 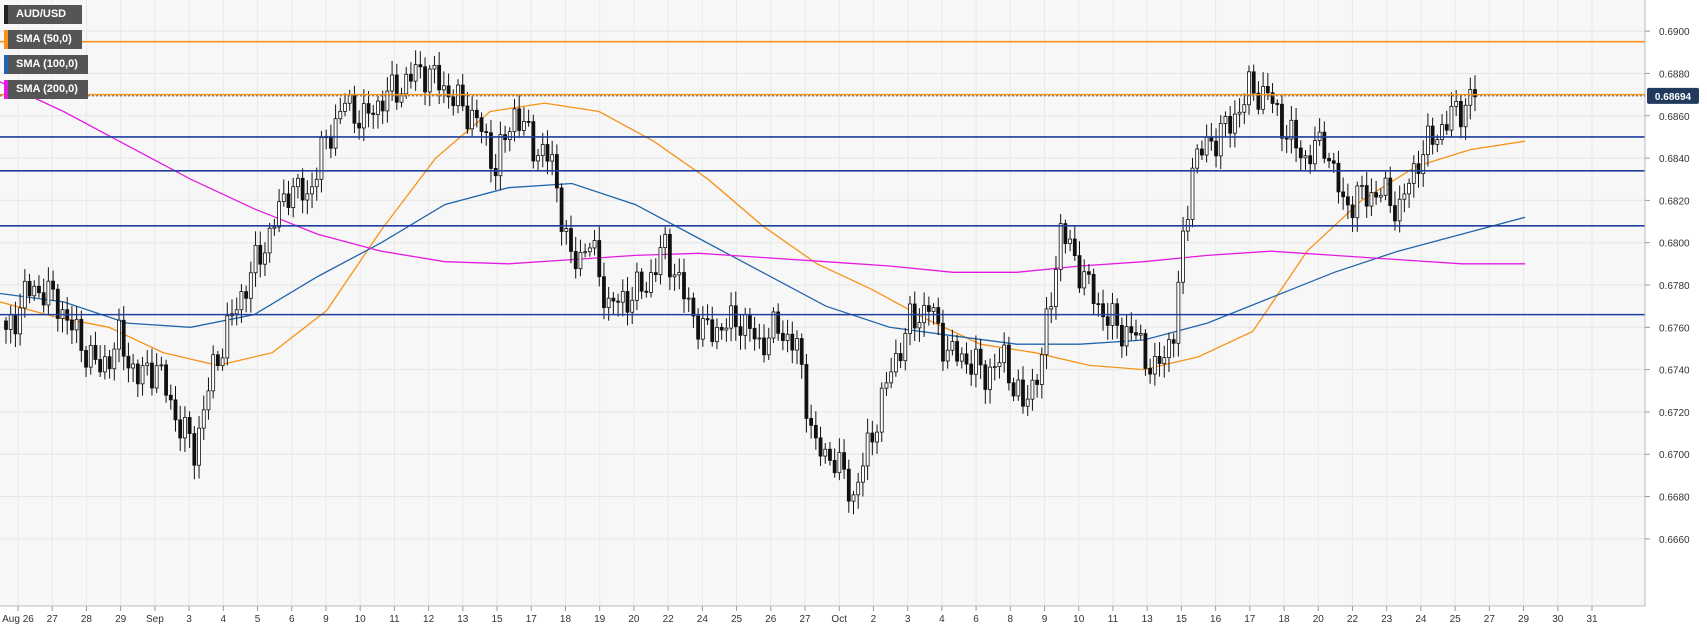 What do you see at coordinates (43, 39) in the screenshot?
I see `legend-item-sma50: SMA (50,0)` at bounding box center [43, 39].